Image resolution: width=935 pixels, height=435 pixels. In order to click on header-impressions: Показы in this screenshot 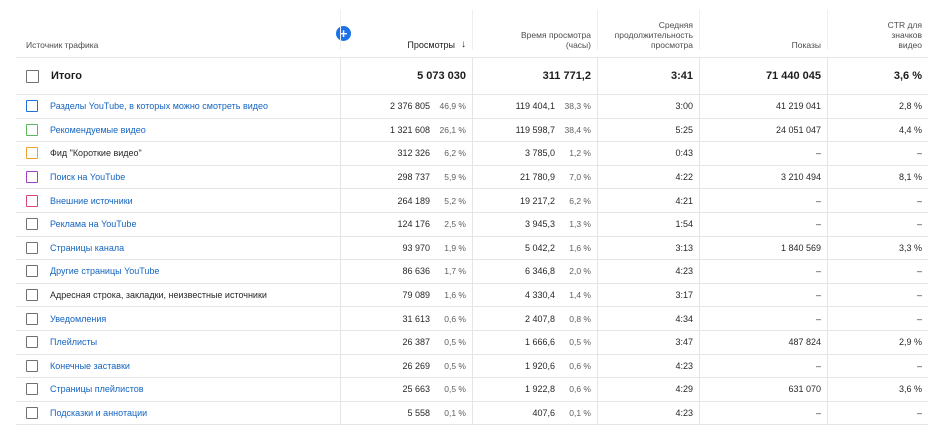, I will do `click(763, 30)`.